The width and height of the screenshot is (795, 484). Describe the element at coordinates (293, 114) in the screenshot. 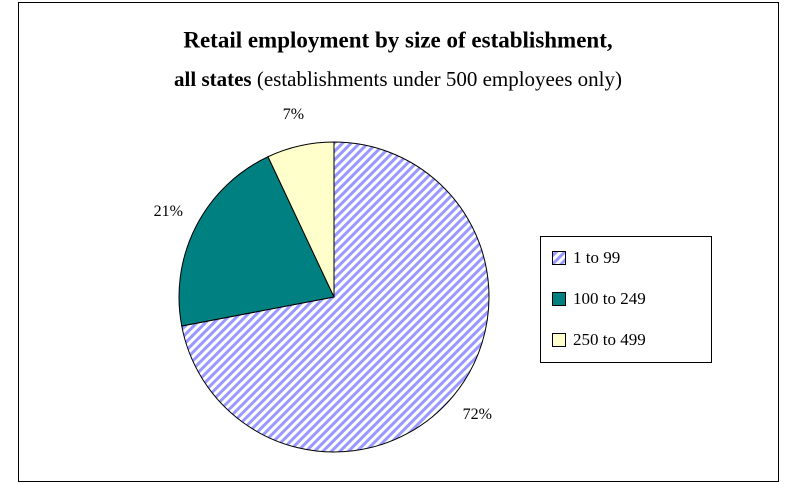

I see `data-label: 7%` at that location.